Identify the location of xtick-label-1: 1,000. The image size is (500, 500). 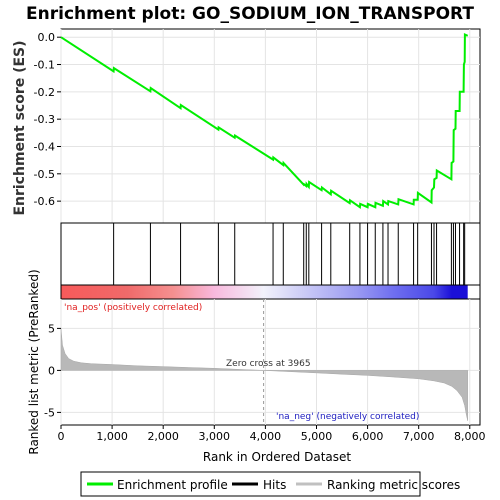
(112, 436).